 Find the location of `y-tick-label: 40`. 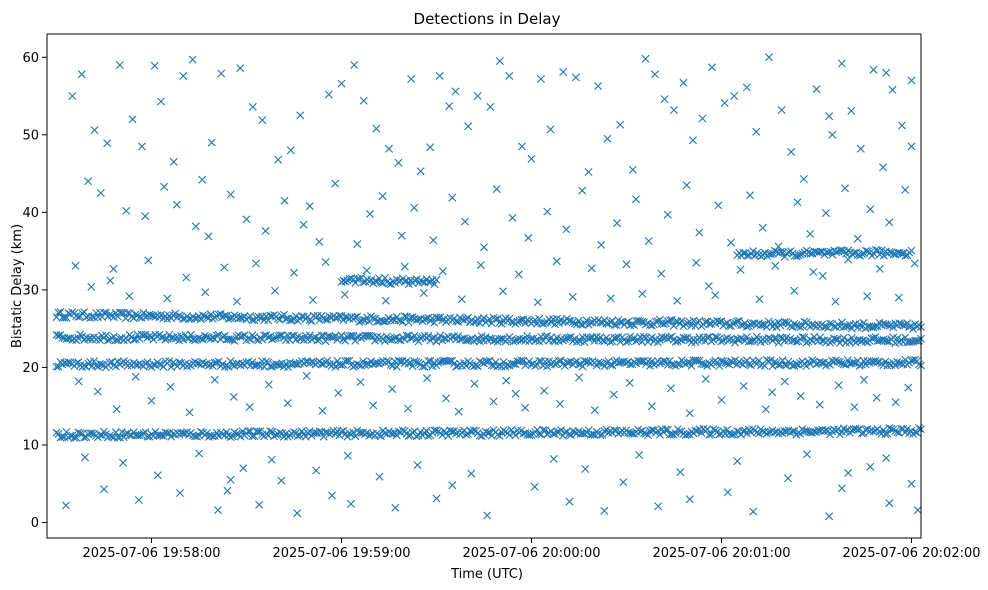

y-tick-label: 40 is located at coordinates (30, 213).